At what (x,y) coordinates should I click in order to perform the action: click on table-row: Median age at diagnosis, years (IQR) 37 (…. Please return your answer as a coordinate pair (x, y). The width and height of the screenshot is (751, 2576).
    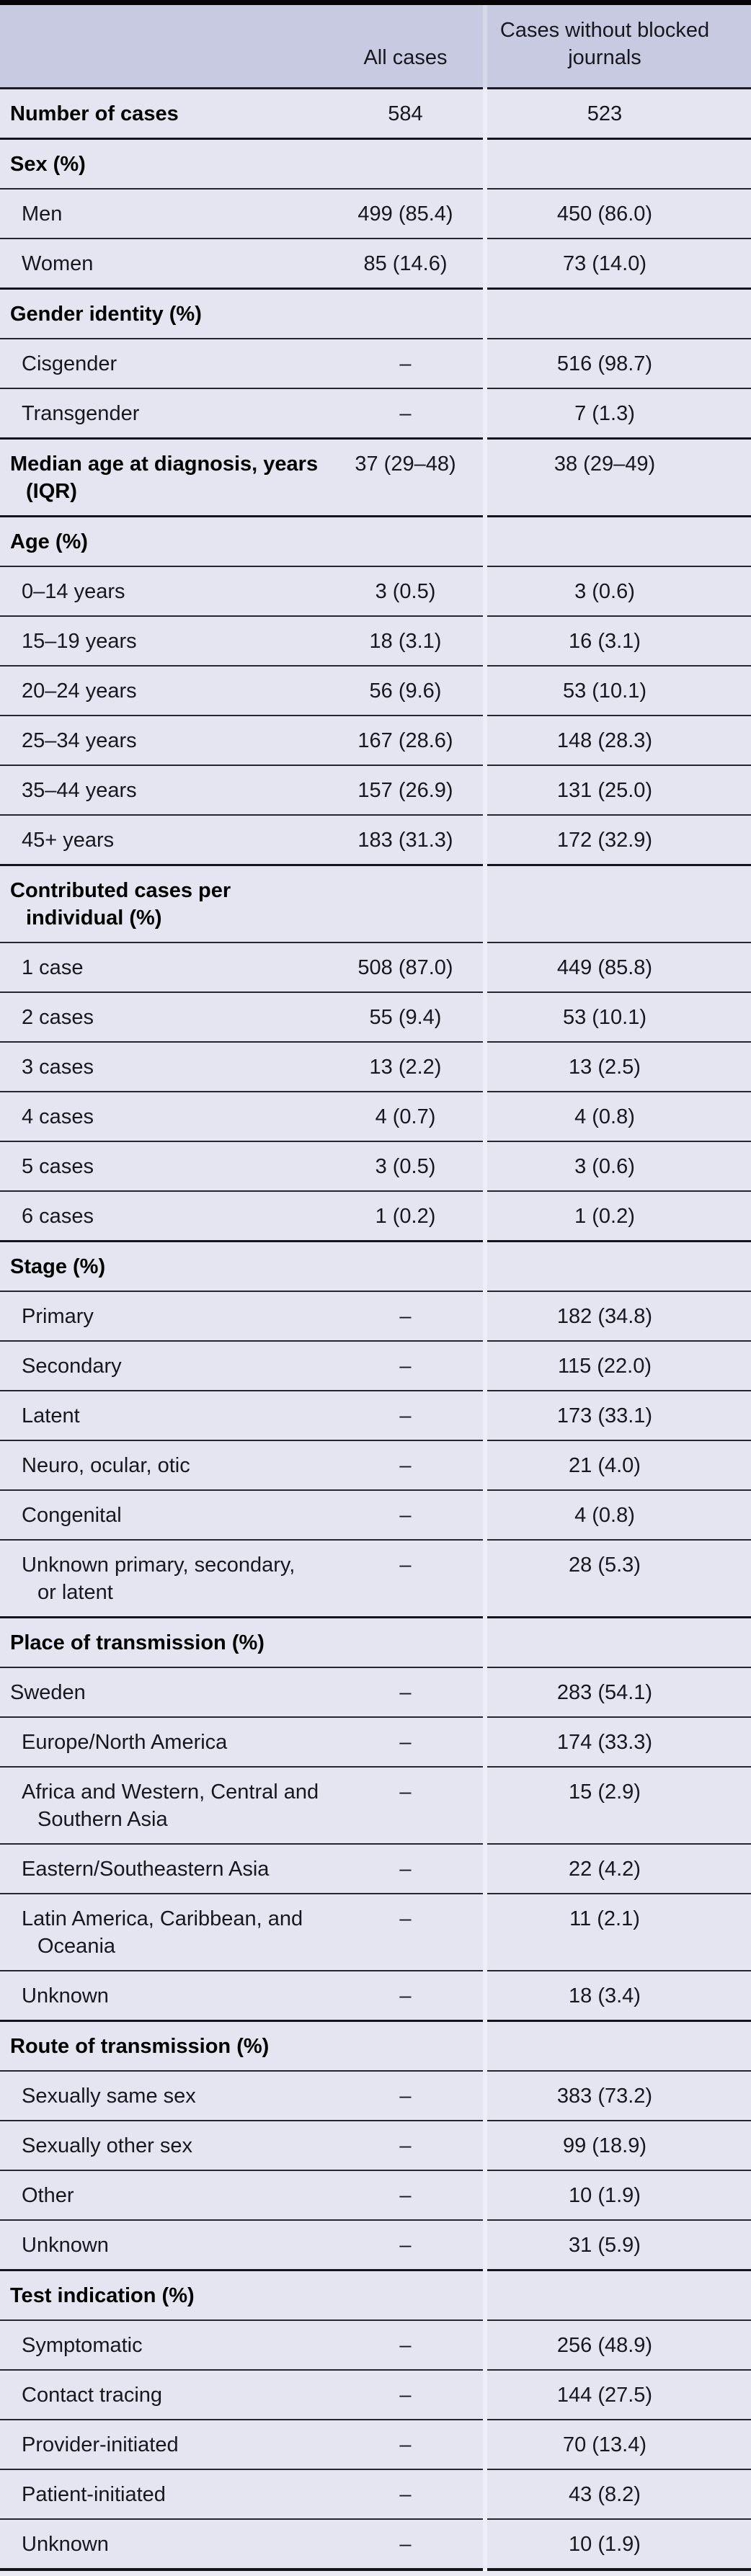
    Looking at the image, I should click on (375, 477).